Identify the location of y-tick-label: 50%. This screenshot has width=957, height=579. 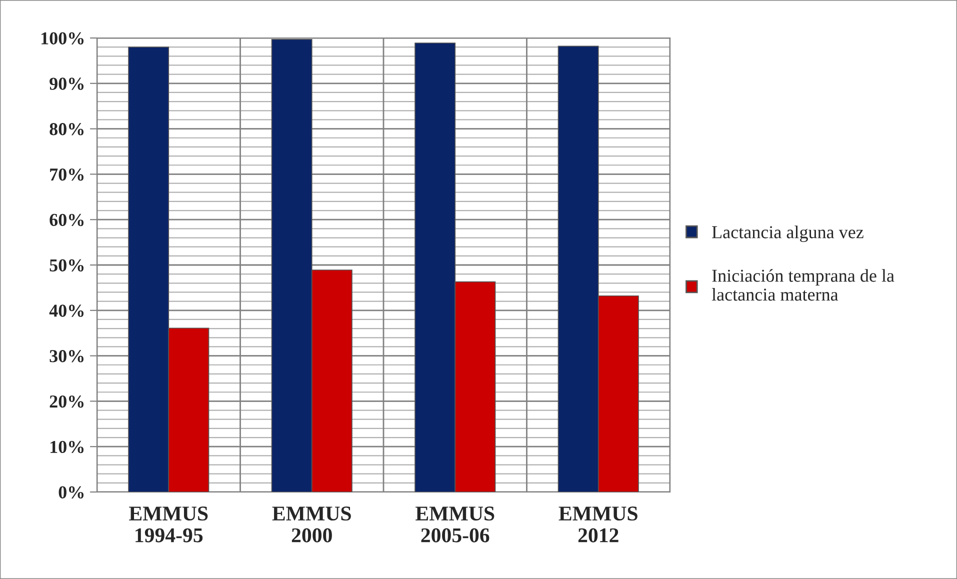
(67, 265).